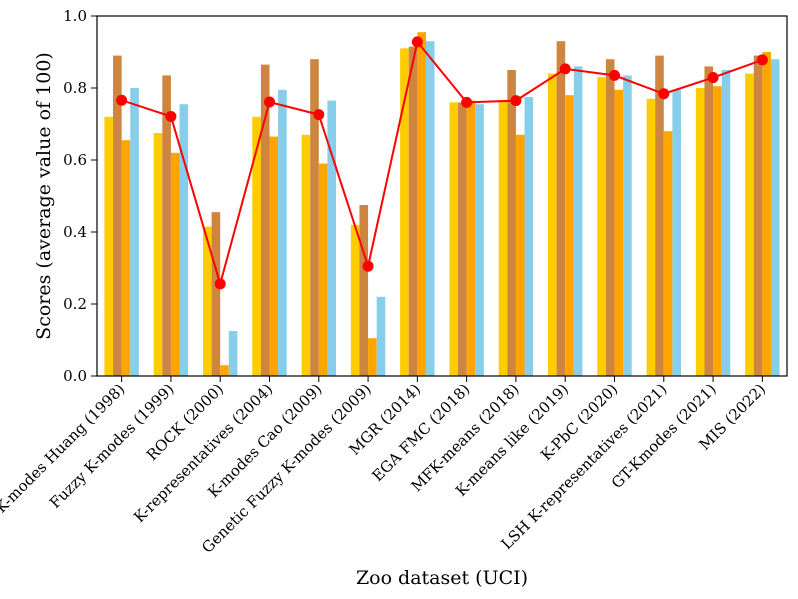  What do you see at coordinates (75, 304) in the screenshot?
I see `y-tick-label-1: 0.2` at bounding box center [75, 304].